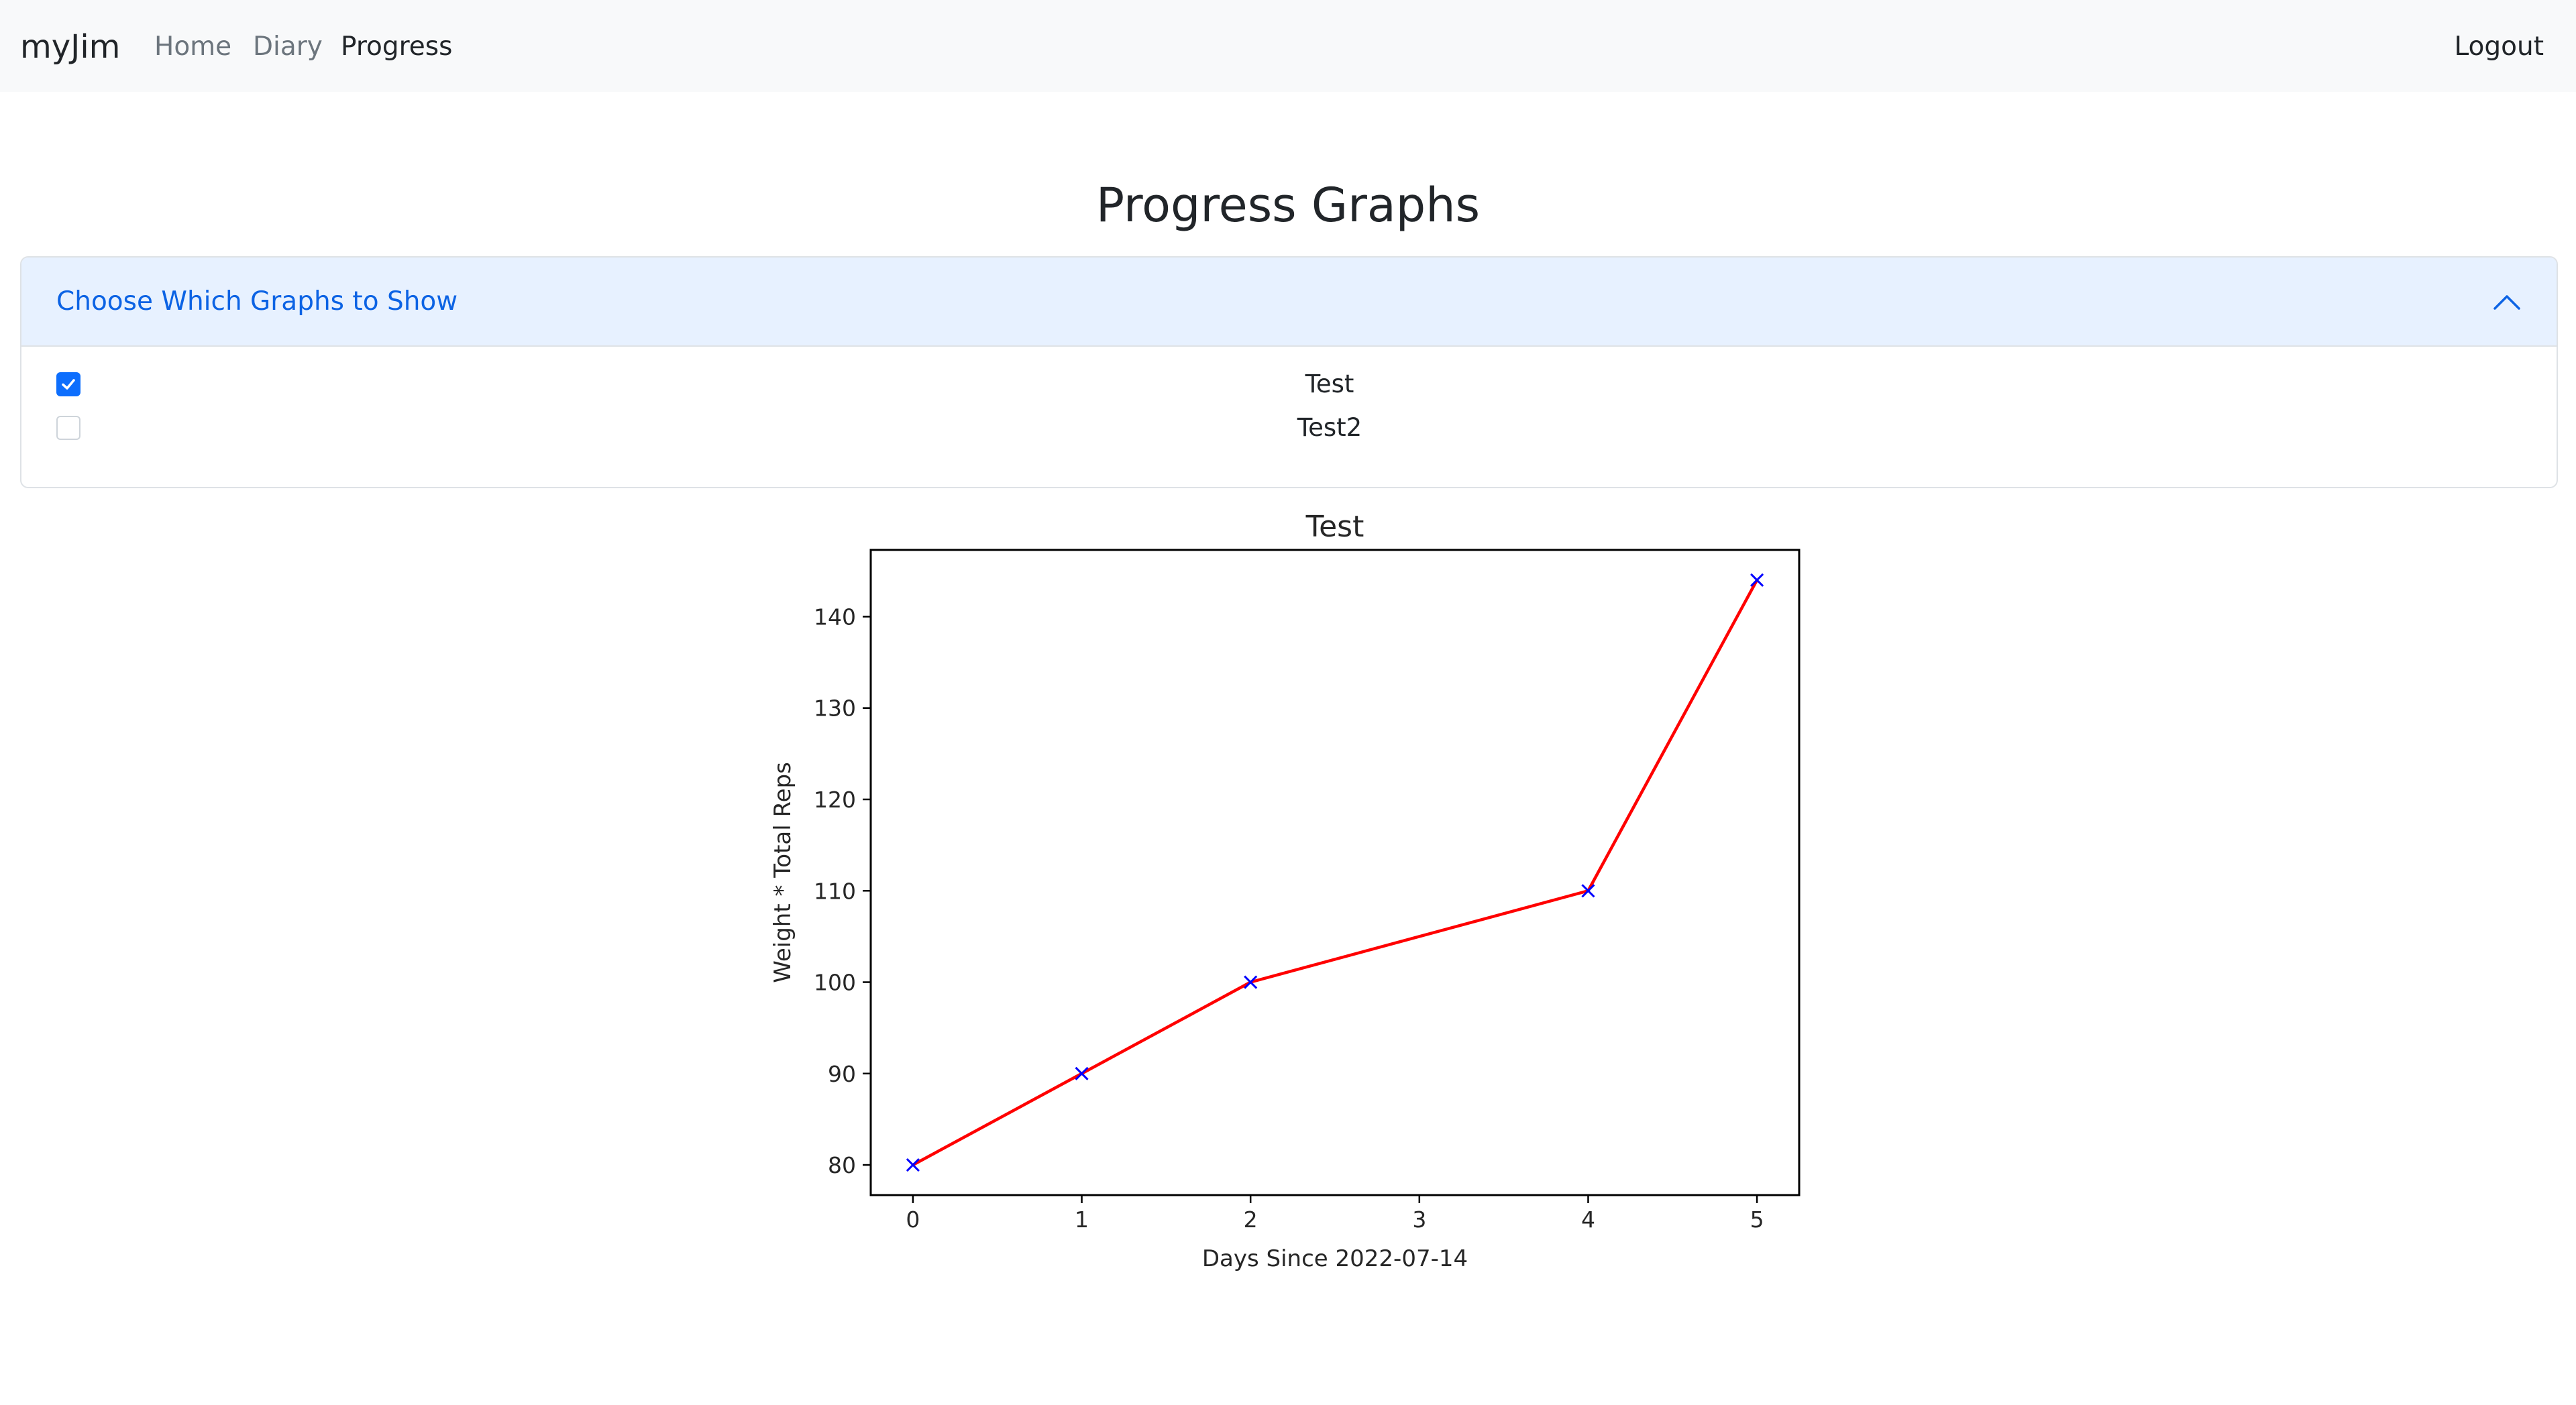 This screenshot has height=1405, width=2576. What do you see at coordinates (1251, 1220) in the screenshot?
I see `x-tick-label: 2` at bounding box center [1251, 1220].